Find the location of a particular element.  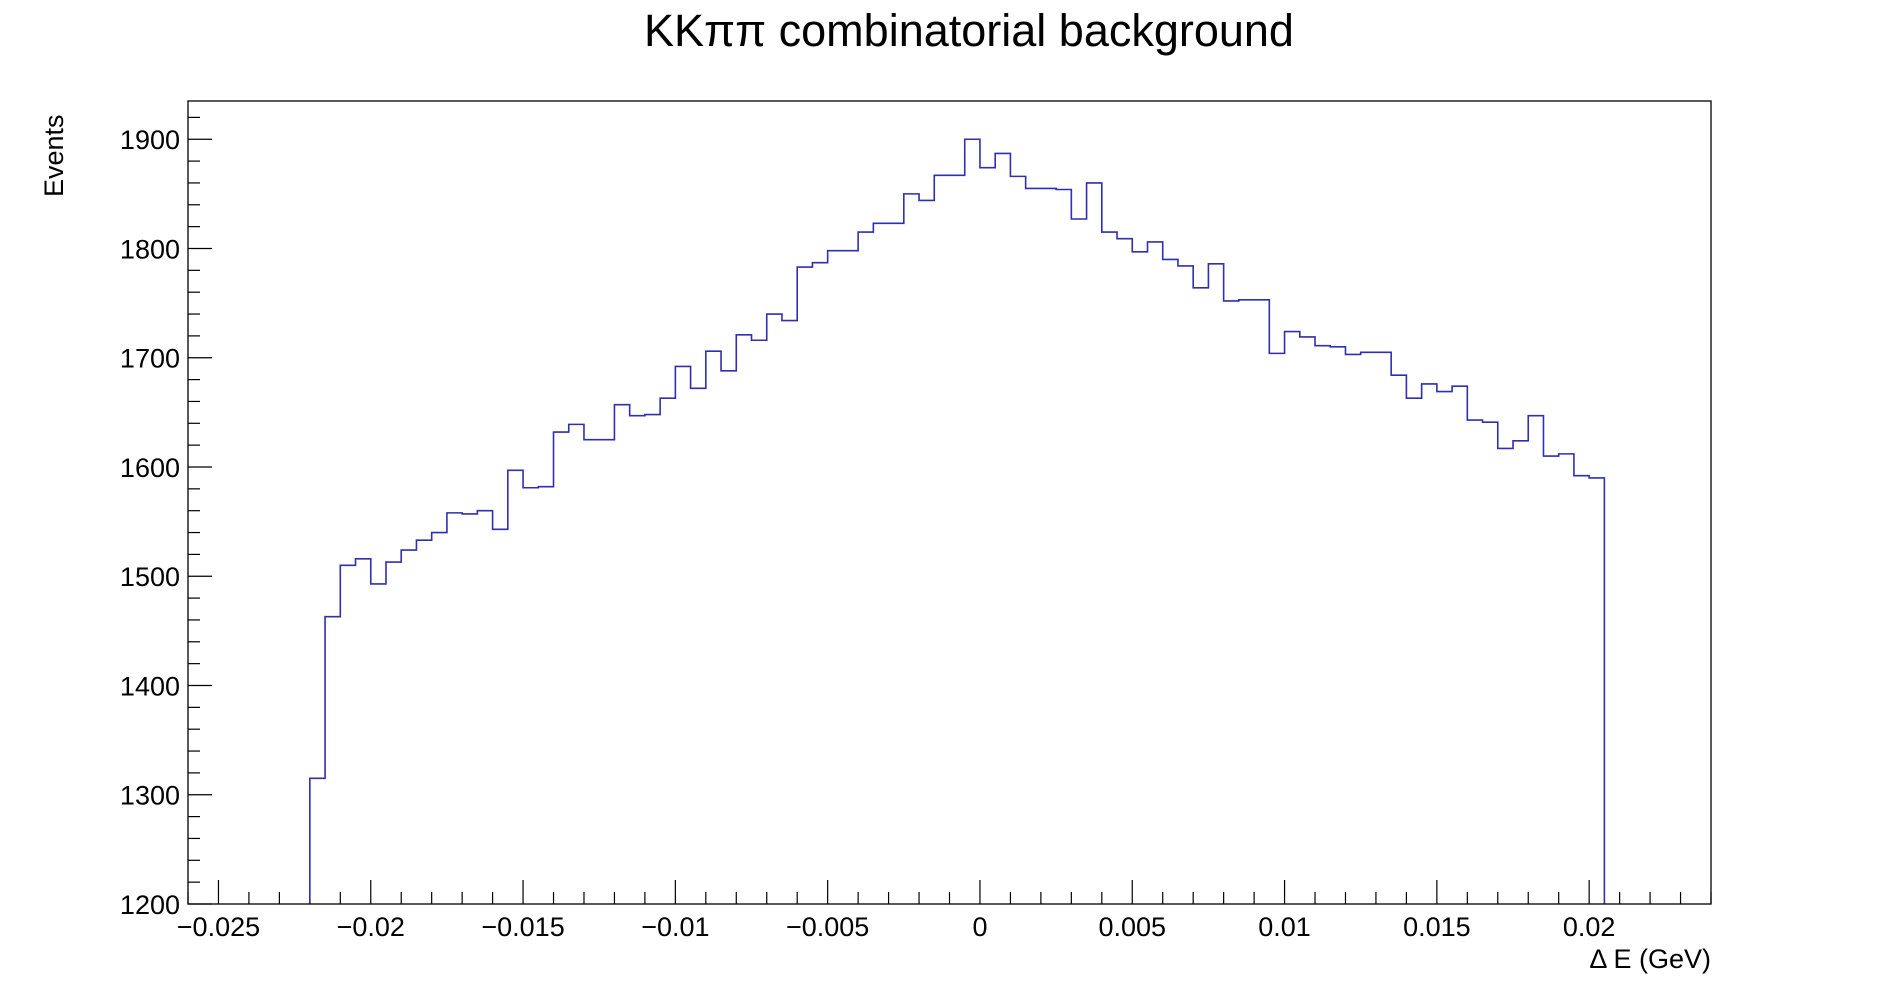

y-tick-label: 1900 is located at coordinates (150, 140).